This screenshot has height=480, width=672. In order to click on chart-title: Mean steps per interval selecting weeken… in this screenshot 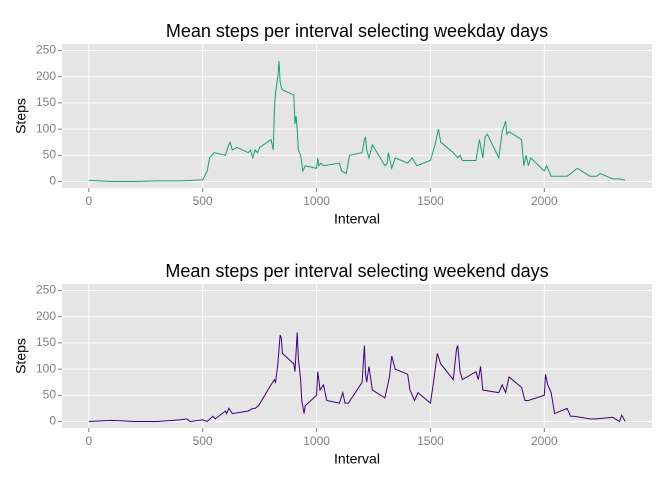, I will do `click(356, 271)`.